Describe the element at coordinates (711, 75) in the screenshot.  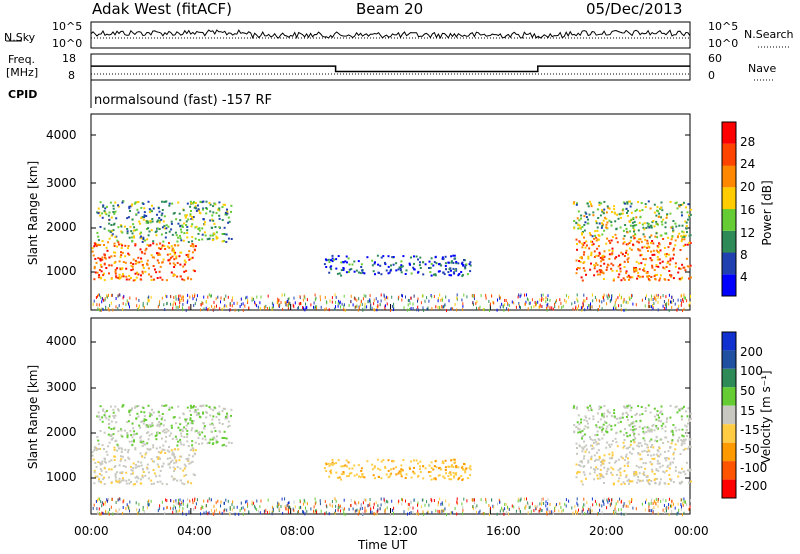
I see `nave-tick-bottom: 0` at that location.